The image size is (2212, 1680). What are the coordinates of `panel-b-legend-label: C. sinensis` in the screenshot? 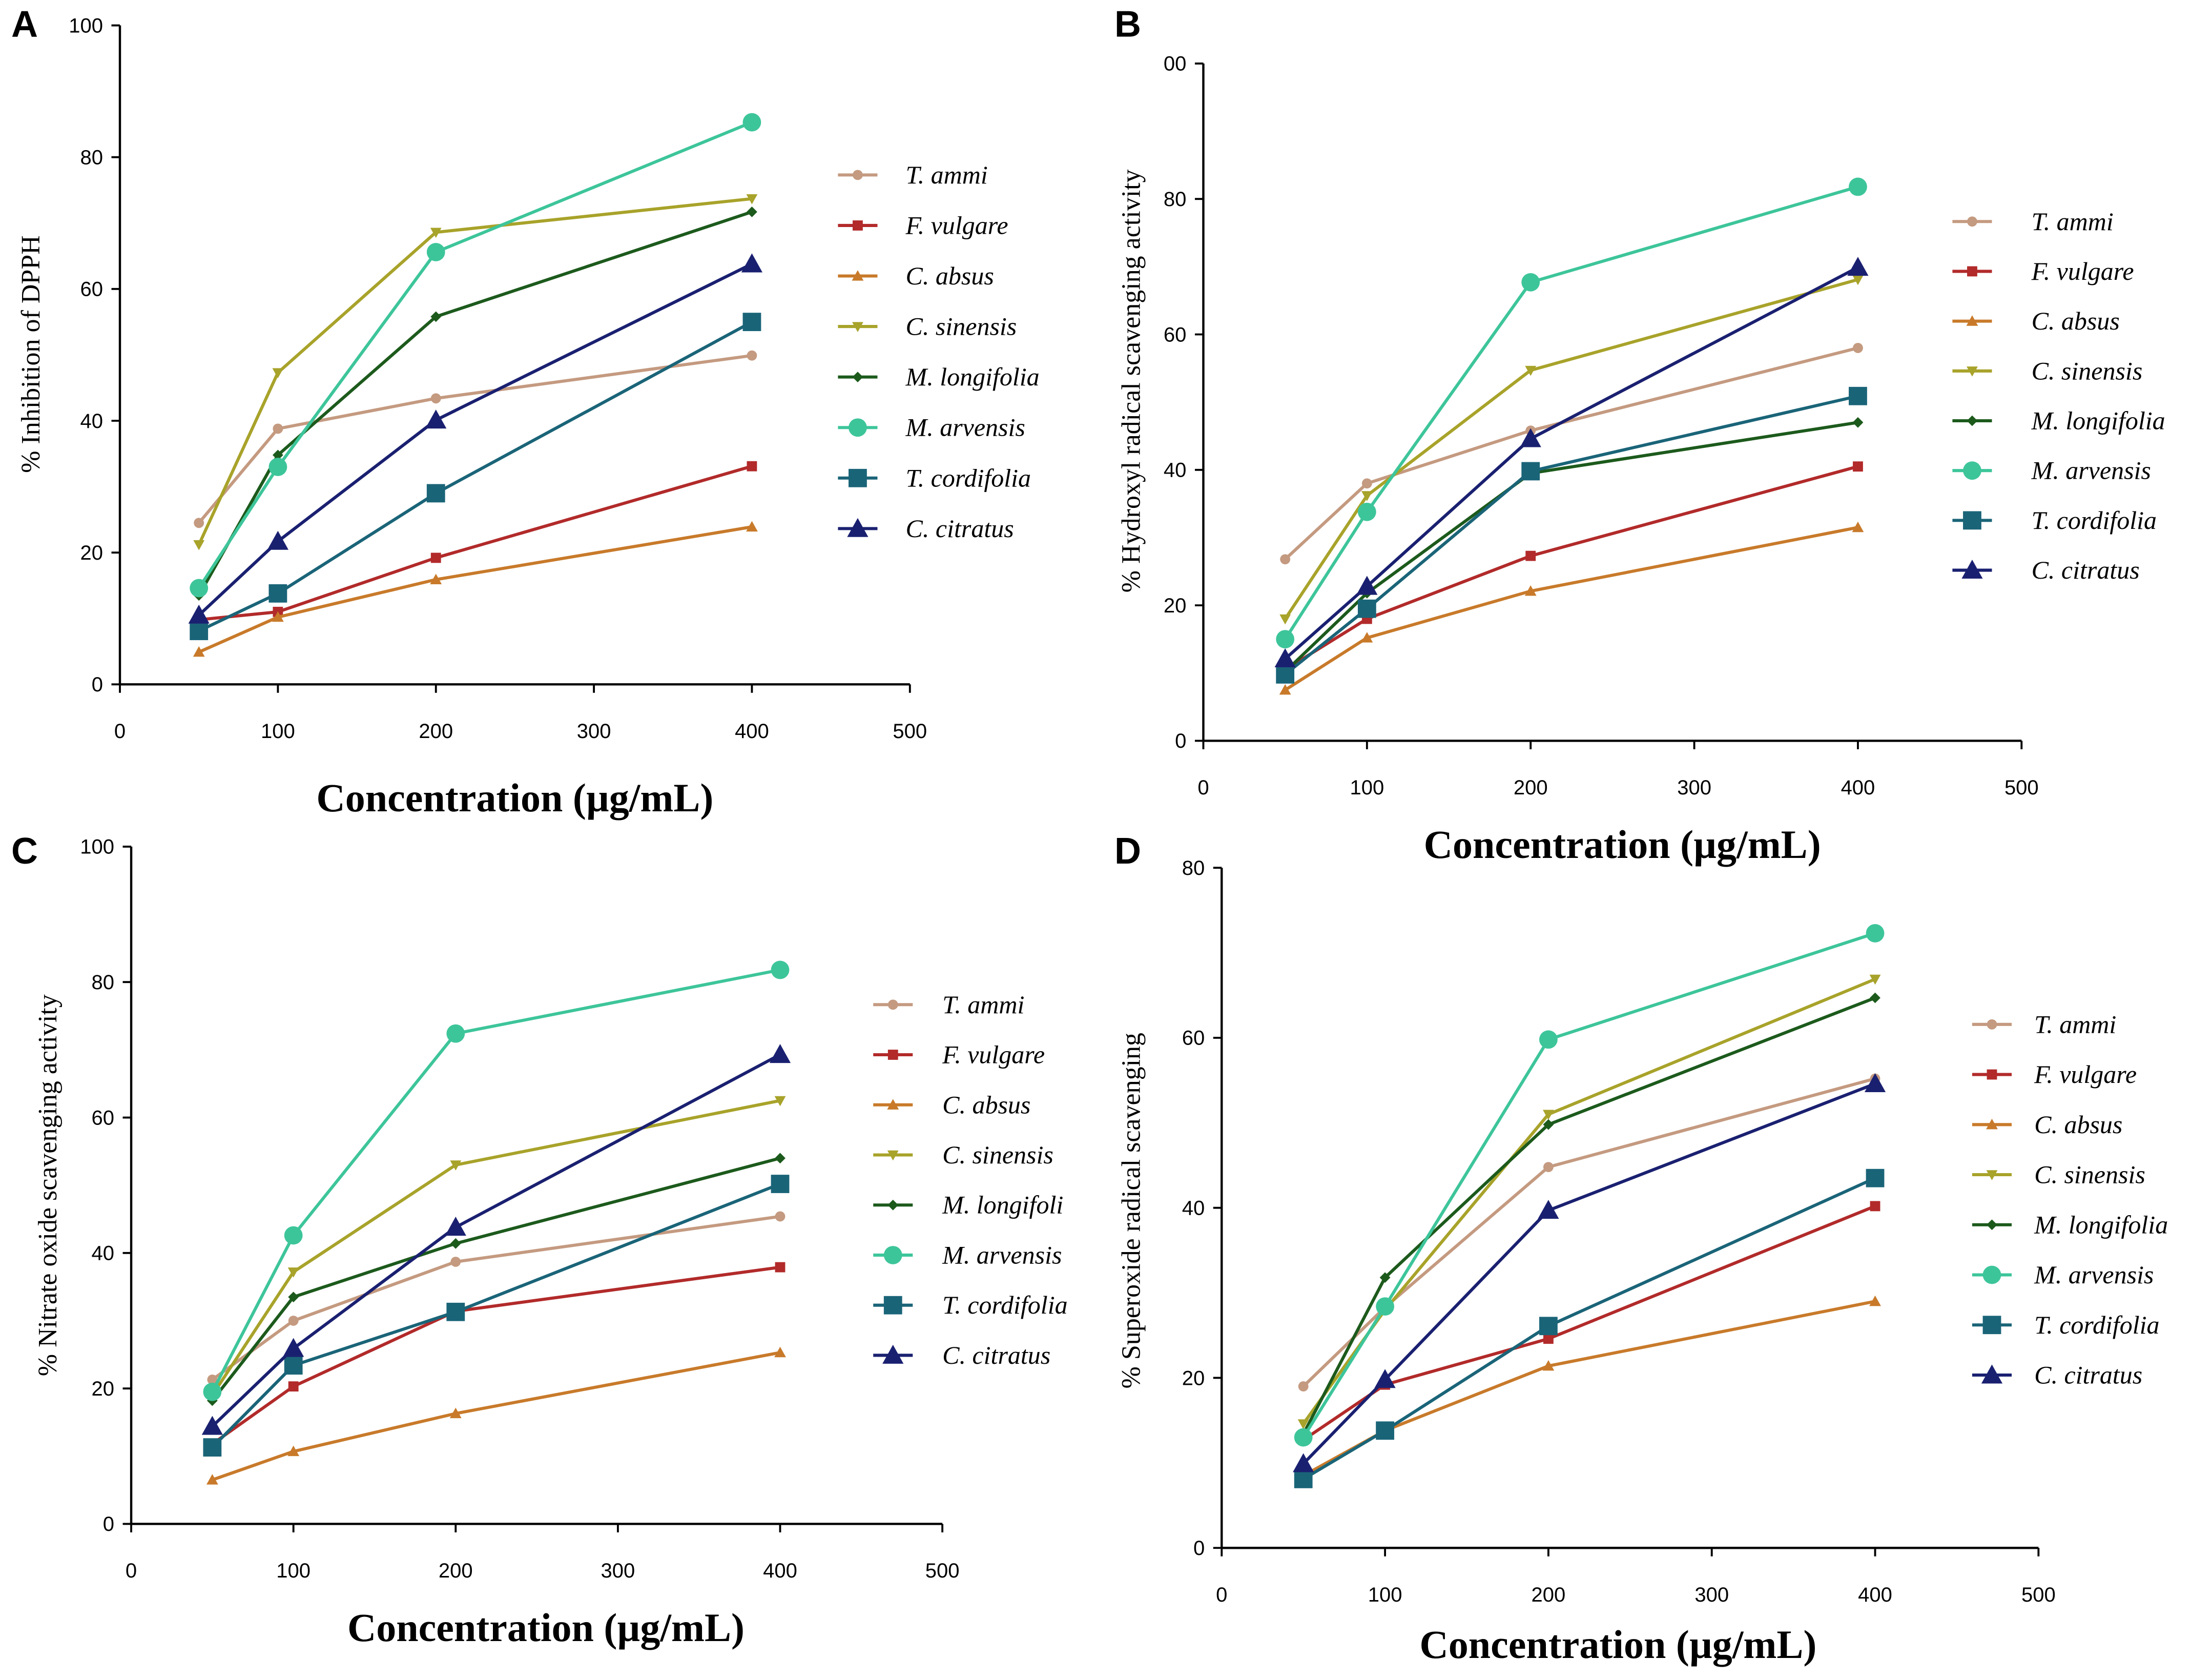 It's located at (2087, 370).